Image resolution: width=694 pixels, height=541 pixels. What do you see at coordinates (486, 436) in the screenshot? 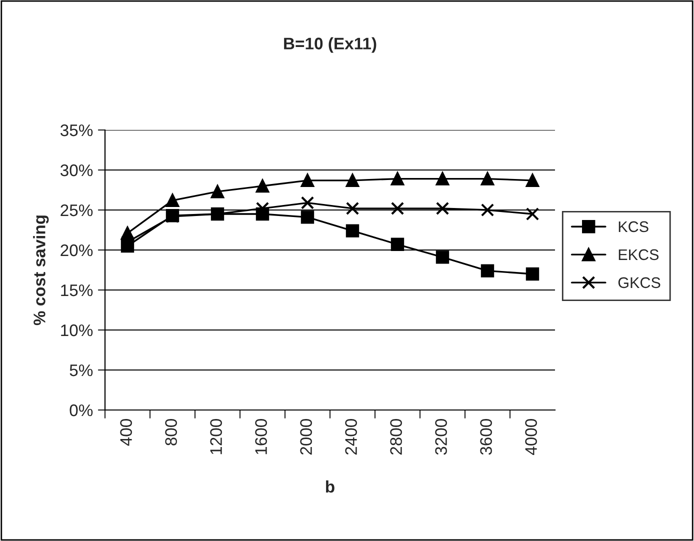
I see `x-tick-label: 3600` at bounding box center [486, 436].